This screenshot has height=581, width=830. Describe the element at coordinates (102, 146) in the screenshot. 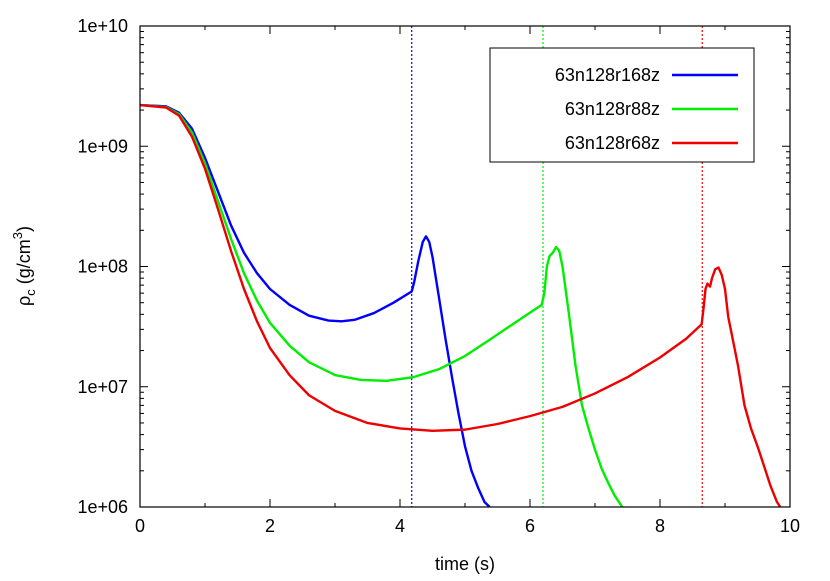

I see `y-tick-label: 1e+09` at that location.